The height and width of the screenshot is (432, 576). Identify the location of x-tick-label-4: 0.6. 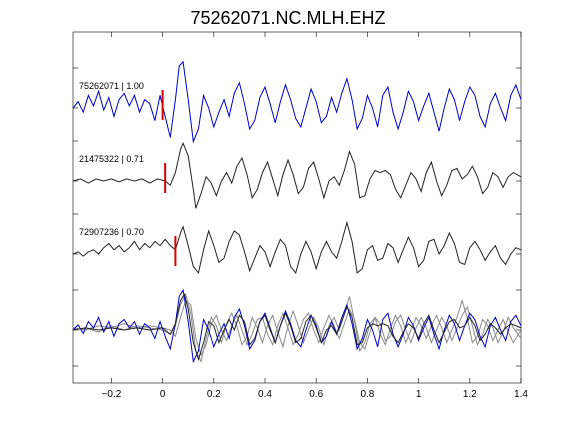
(316, 394).